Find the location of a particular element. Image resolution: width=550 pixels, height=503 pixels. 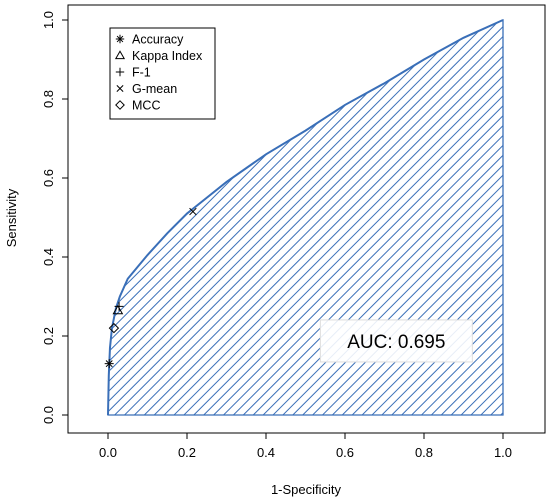

legend-label: Accuracy is located at coordinates (158, 40).